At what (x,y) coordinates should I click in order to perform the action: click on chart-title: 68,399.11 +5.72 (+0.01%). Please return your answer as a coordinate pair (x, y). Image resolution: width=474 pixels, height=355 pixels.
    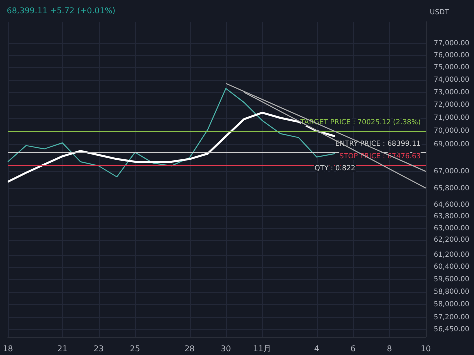
    Looking at the image, I should click on (61, 11).